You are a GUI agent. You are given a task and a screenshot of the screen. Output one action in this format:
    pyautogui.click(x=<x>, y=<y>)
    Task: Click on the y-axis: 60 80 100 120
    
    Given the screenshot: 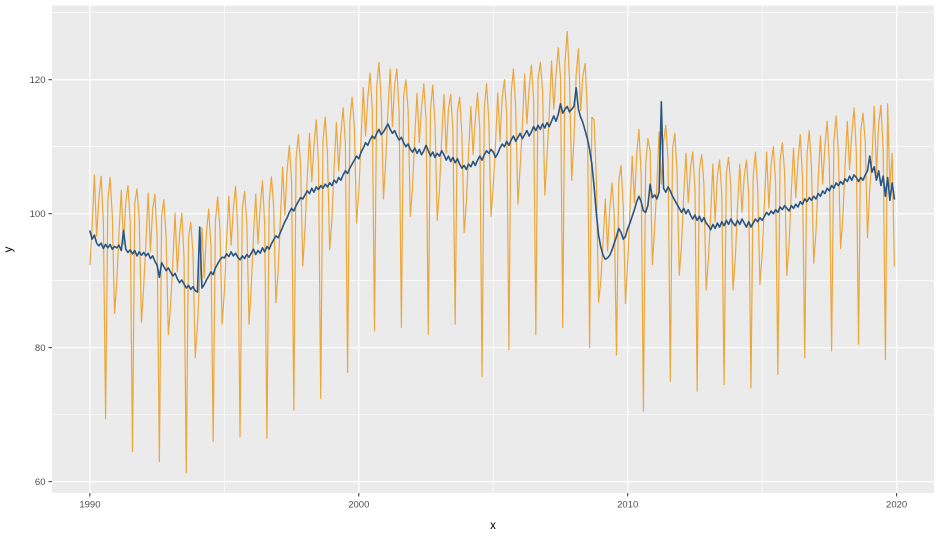 What is the action you would take?
    pyautogui.click(x=41, y=281)
    